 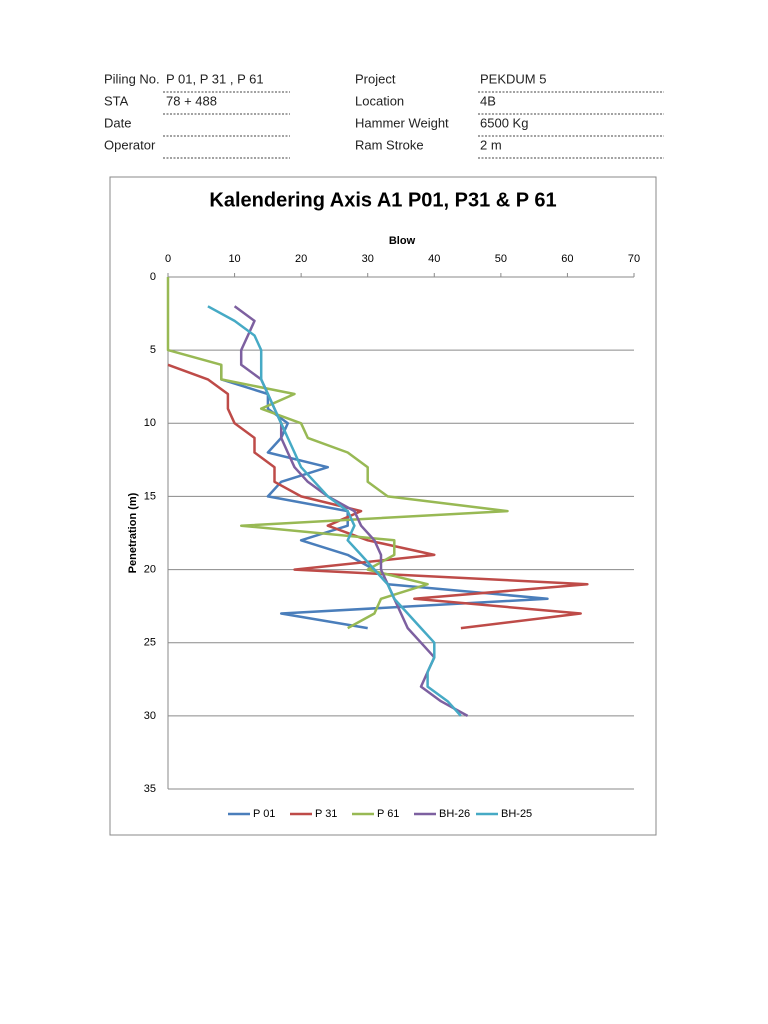 What do you see at coordinates (504, 122) in the screenshot?
I see `field-value: 6500 Kg` at bounding box center [504, 122].